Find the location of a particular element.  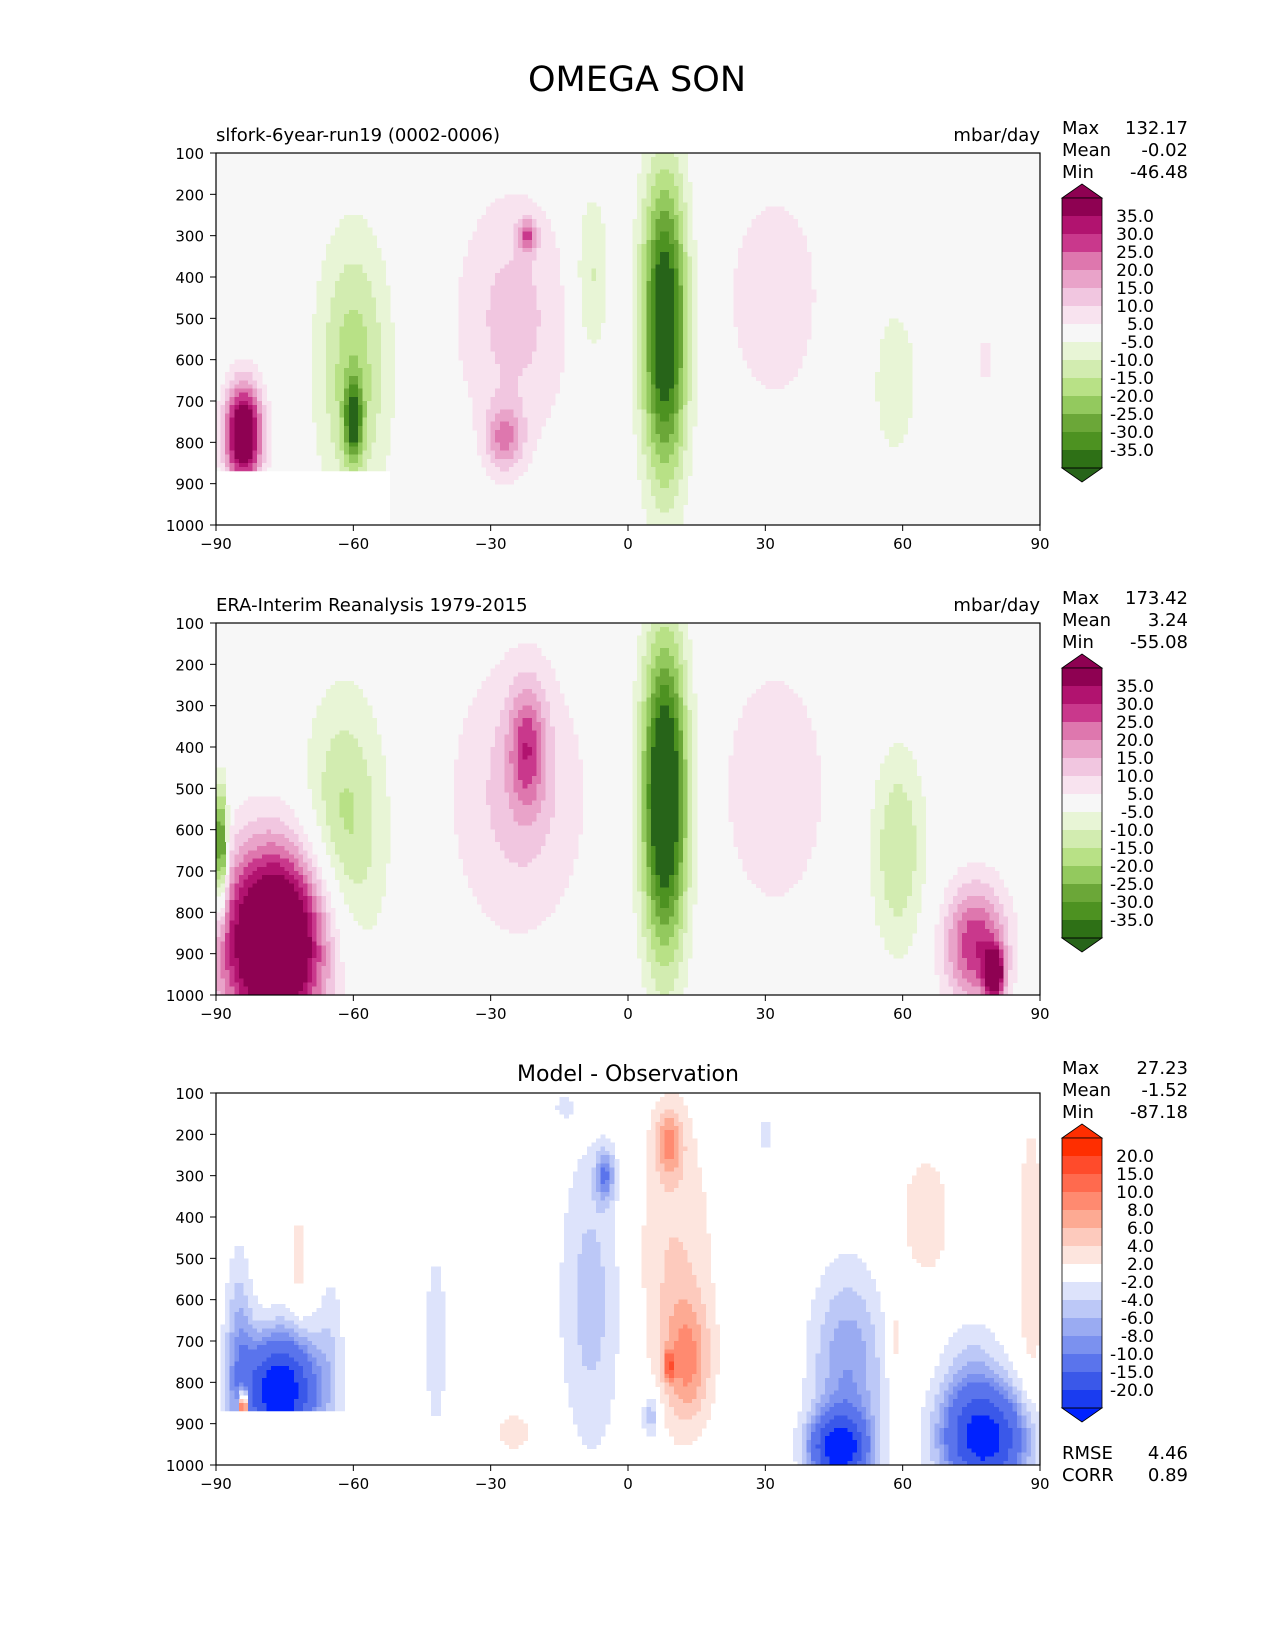

y-tick-label: 1000 is located at coordinates (185, 526).